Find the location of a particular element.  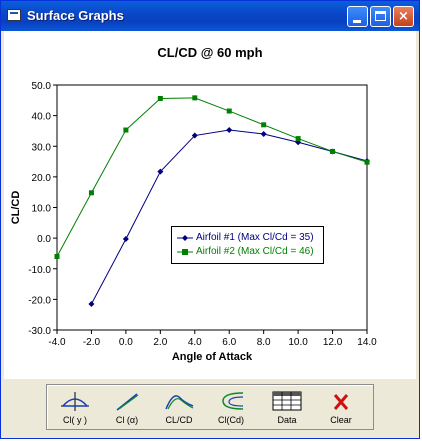

cl-alpha-button: Cl (α) is located at coordinates (127, 408).